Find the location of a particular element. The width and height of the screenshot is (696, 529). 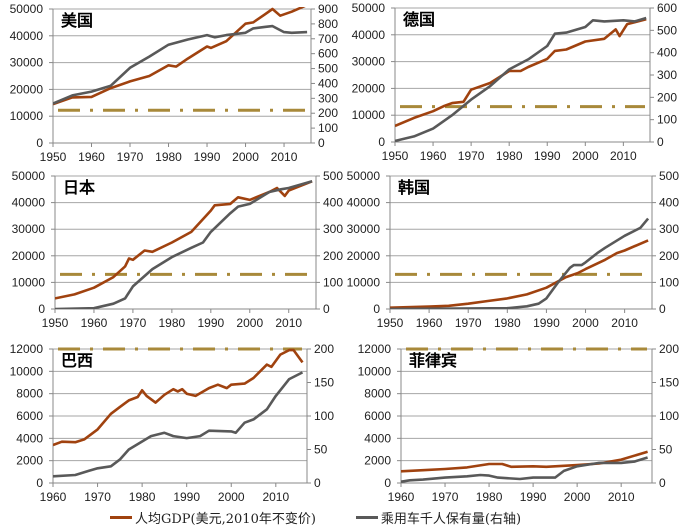

panel-title: 巴西 is located at coordinates (77, 360).